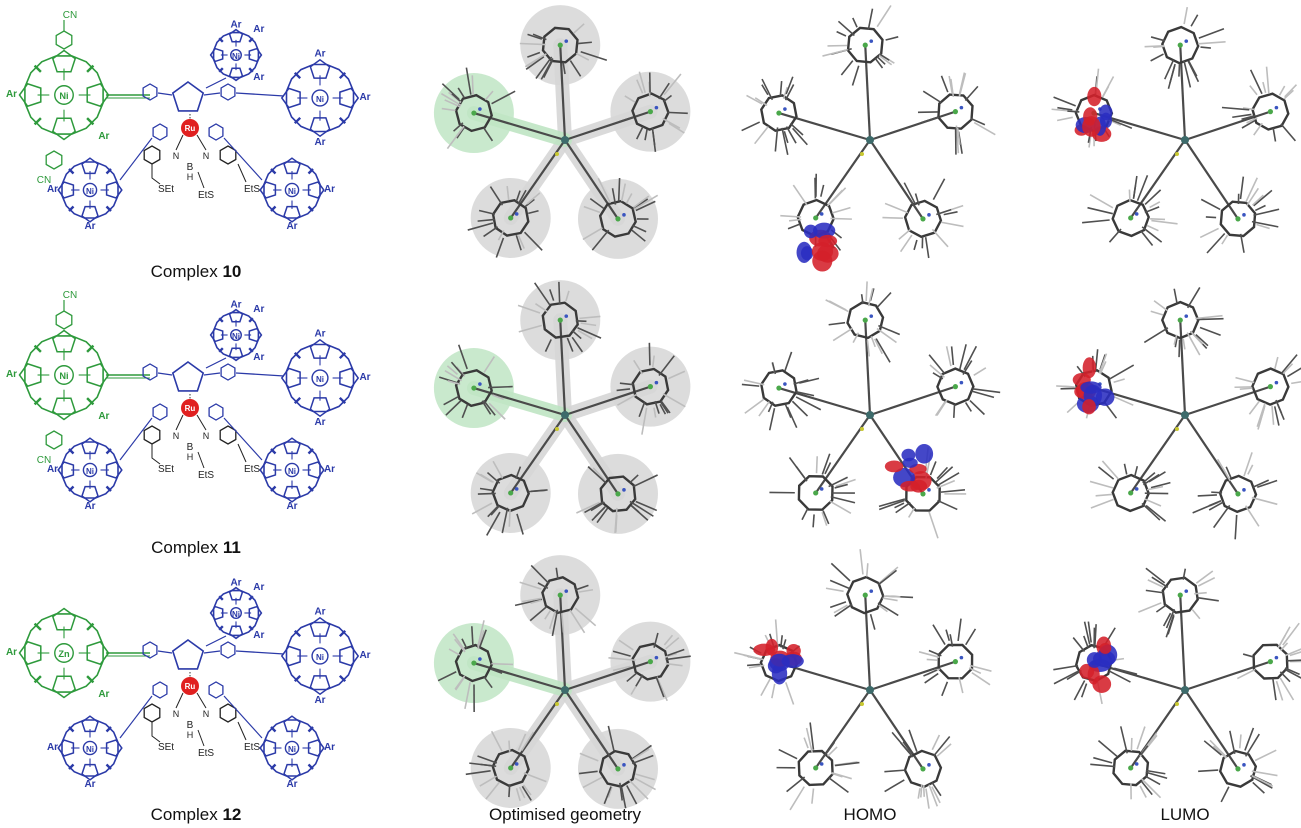  I want to click on complex-label-10: Complex 10, so click(196, 272).